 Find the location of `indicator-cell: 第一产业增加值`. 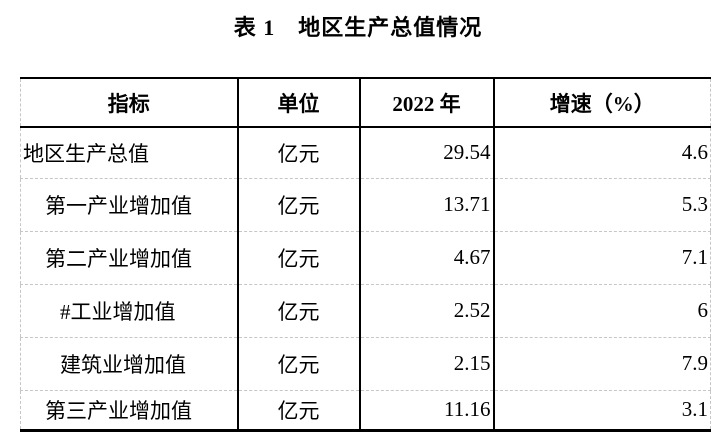

indicator-cell: 第一产业增加值 is located at coordinates (129, 204).